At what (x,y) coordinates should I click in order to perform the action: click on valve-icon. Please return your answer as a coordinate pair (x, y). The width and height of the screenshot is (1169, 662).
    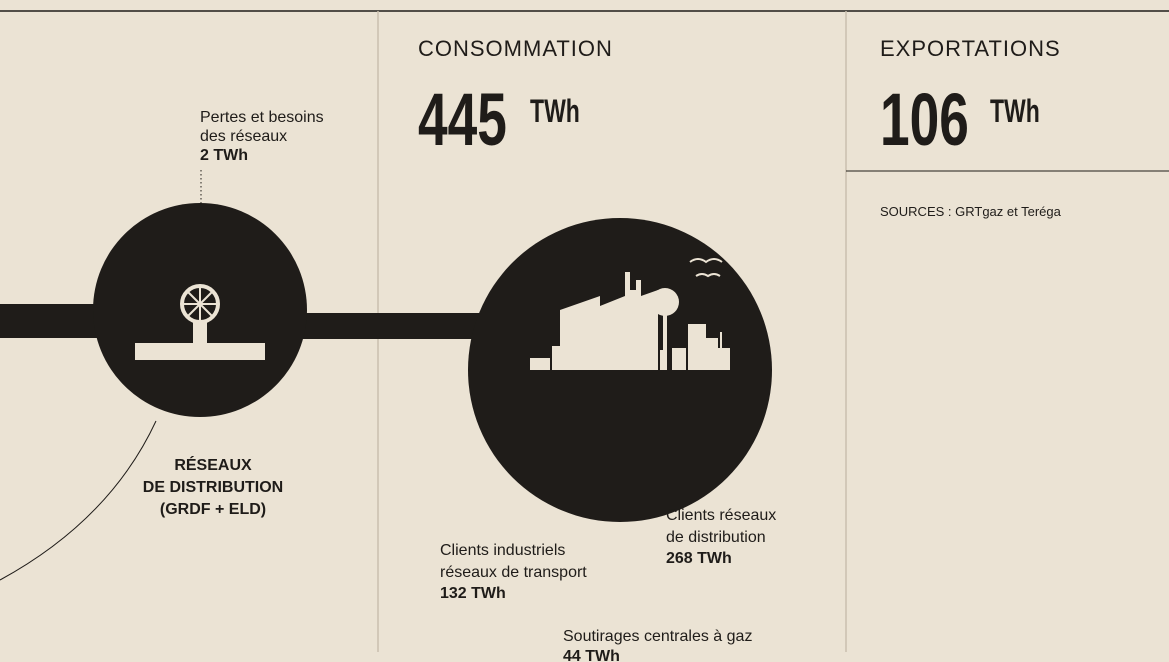
    Looking at the image, I should click on (200, 322).